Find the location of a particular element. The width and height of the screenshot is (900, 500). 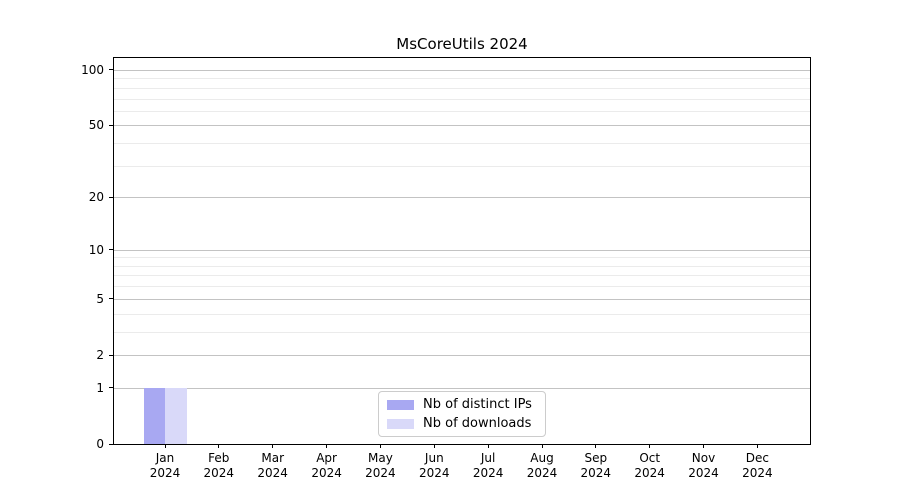

x-tick-month: Nov is located at coordinates (703, 458).